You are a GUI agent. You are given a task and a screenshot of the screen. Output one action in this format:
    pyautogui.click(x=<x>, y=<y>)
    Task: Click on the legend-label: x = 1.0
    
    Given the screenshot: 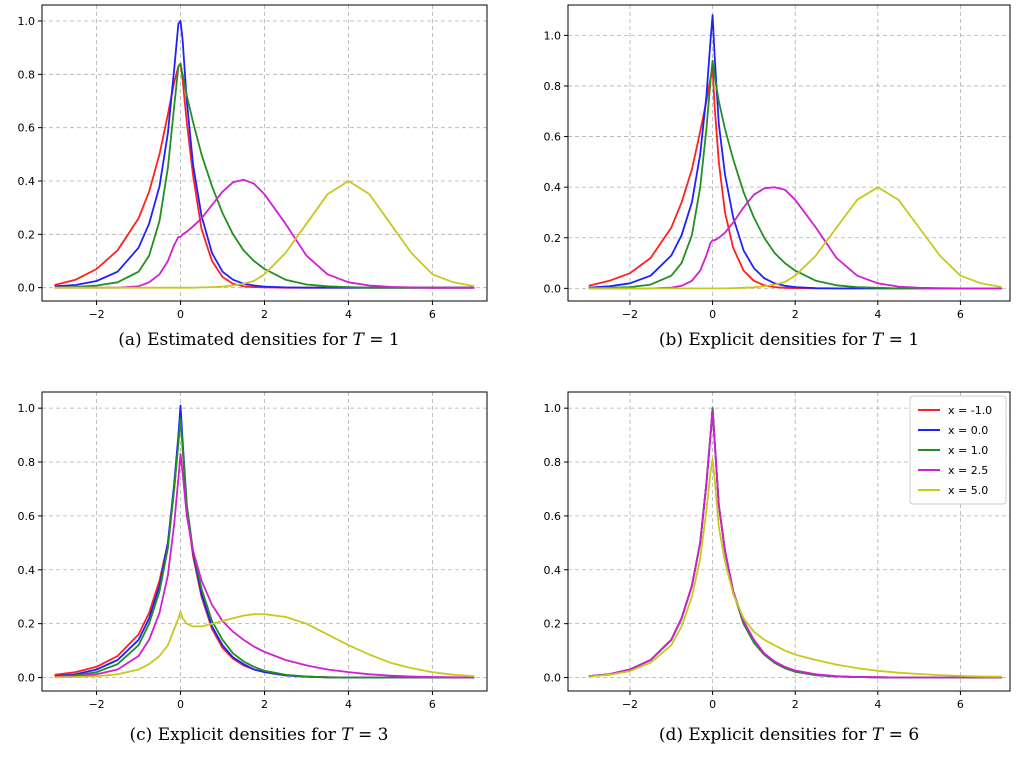 What is the action you would take?
    pyautogui.click(x=968, y=450)
    